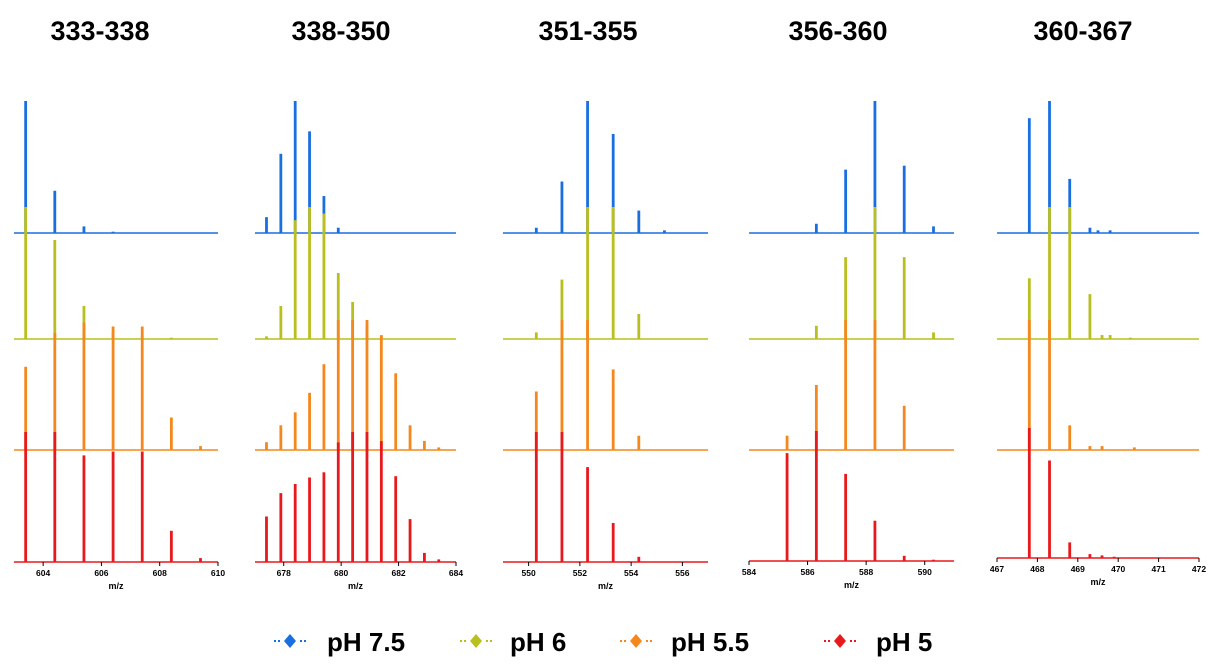 This screenshot has height=665, width=1209. Describe the element at coordinates (1078, 569) in the screenshot. I see `x-tick-label: 469` at that location.